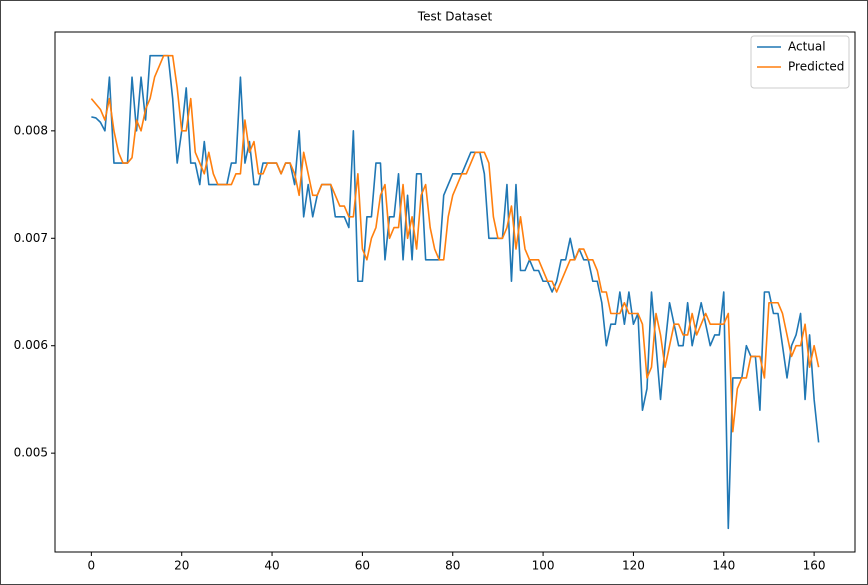 The image size is (868, 585). Describe the element at coordinates (362, 566) in the screenshot. I see `x-tick-label: 60` at that location.